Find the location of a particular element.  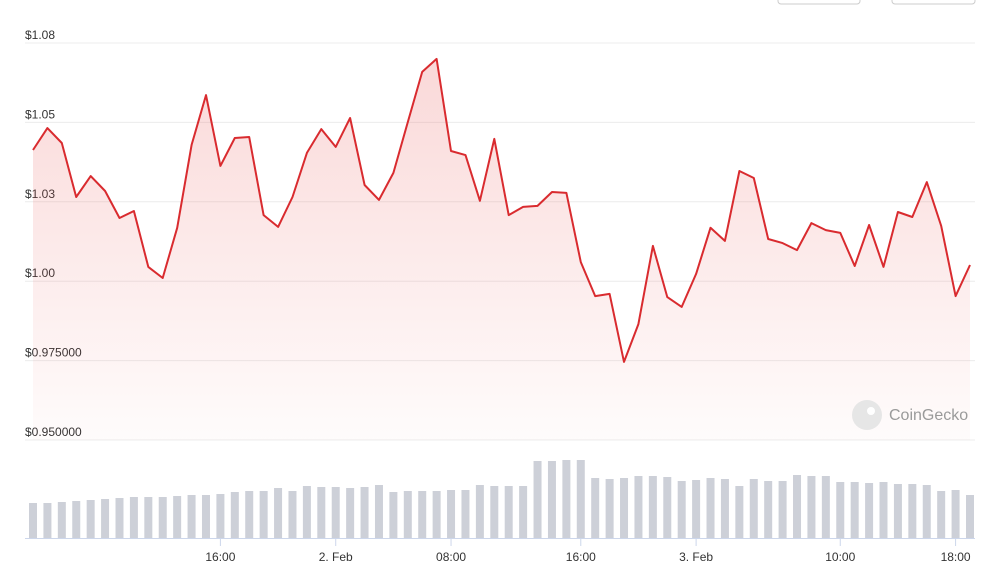

watermark: CoinGecko is located at coordinates (910, 415).